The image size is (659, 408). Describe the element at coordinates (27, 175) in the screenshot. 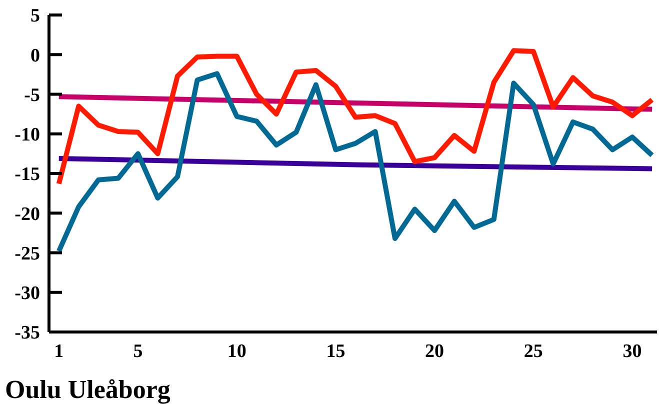

I see `y-tick-label: -15` at that location.